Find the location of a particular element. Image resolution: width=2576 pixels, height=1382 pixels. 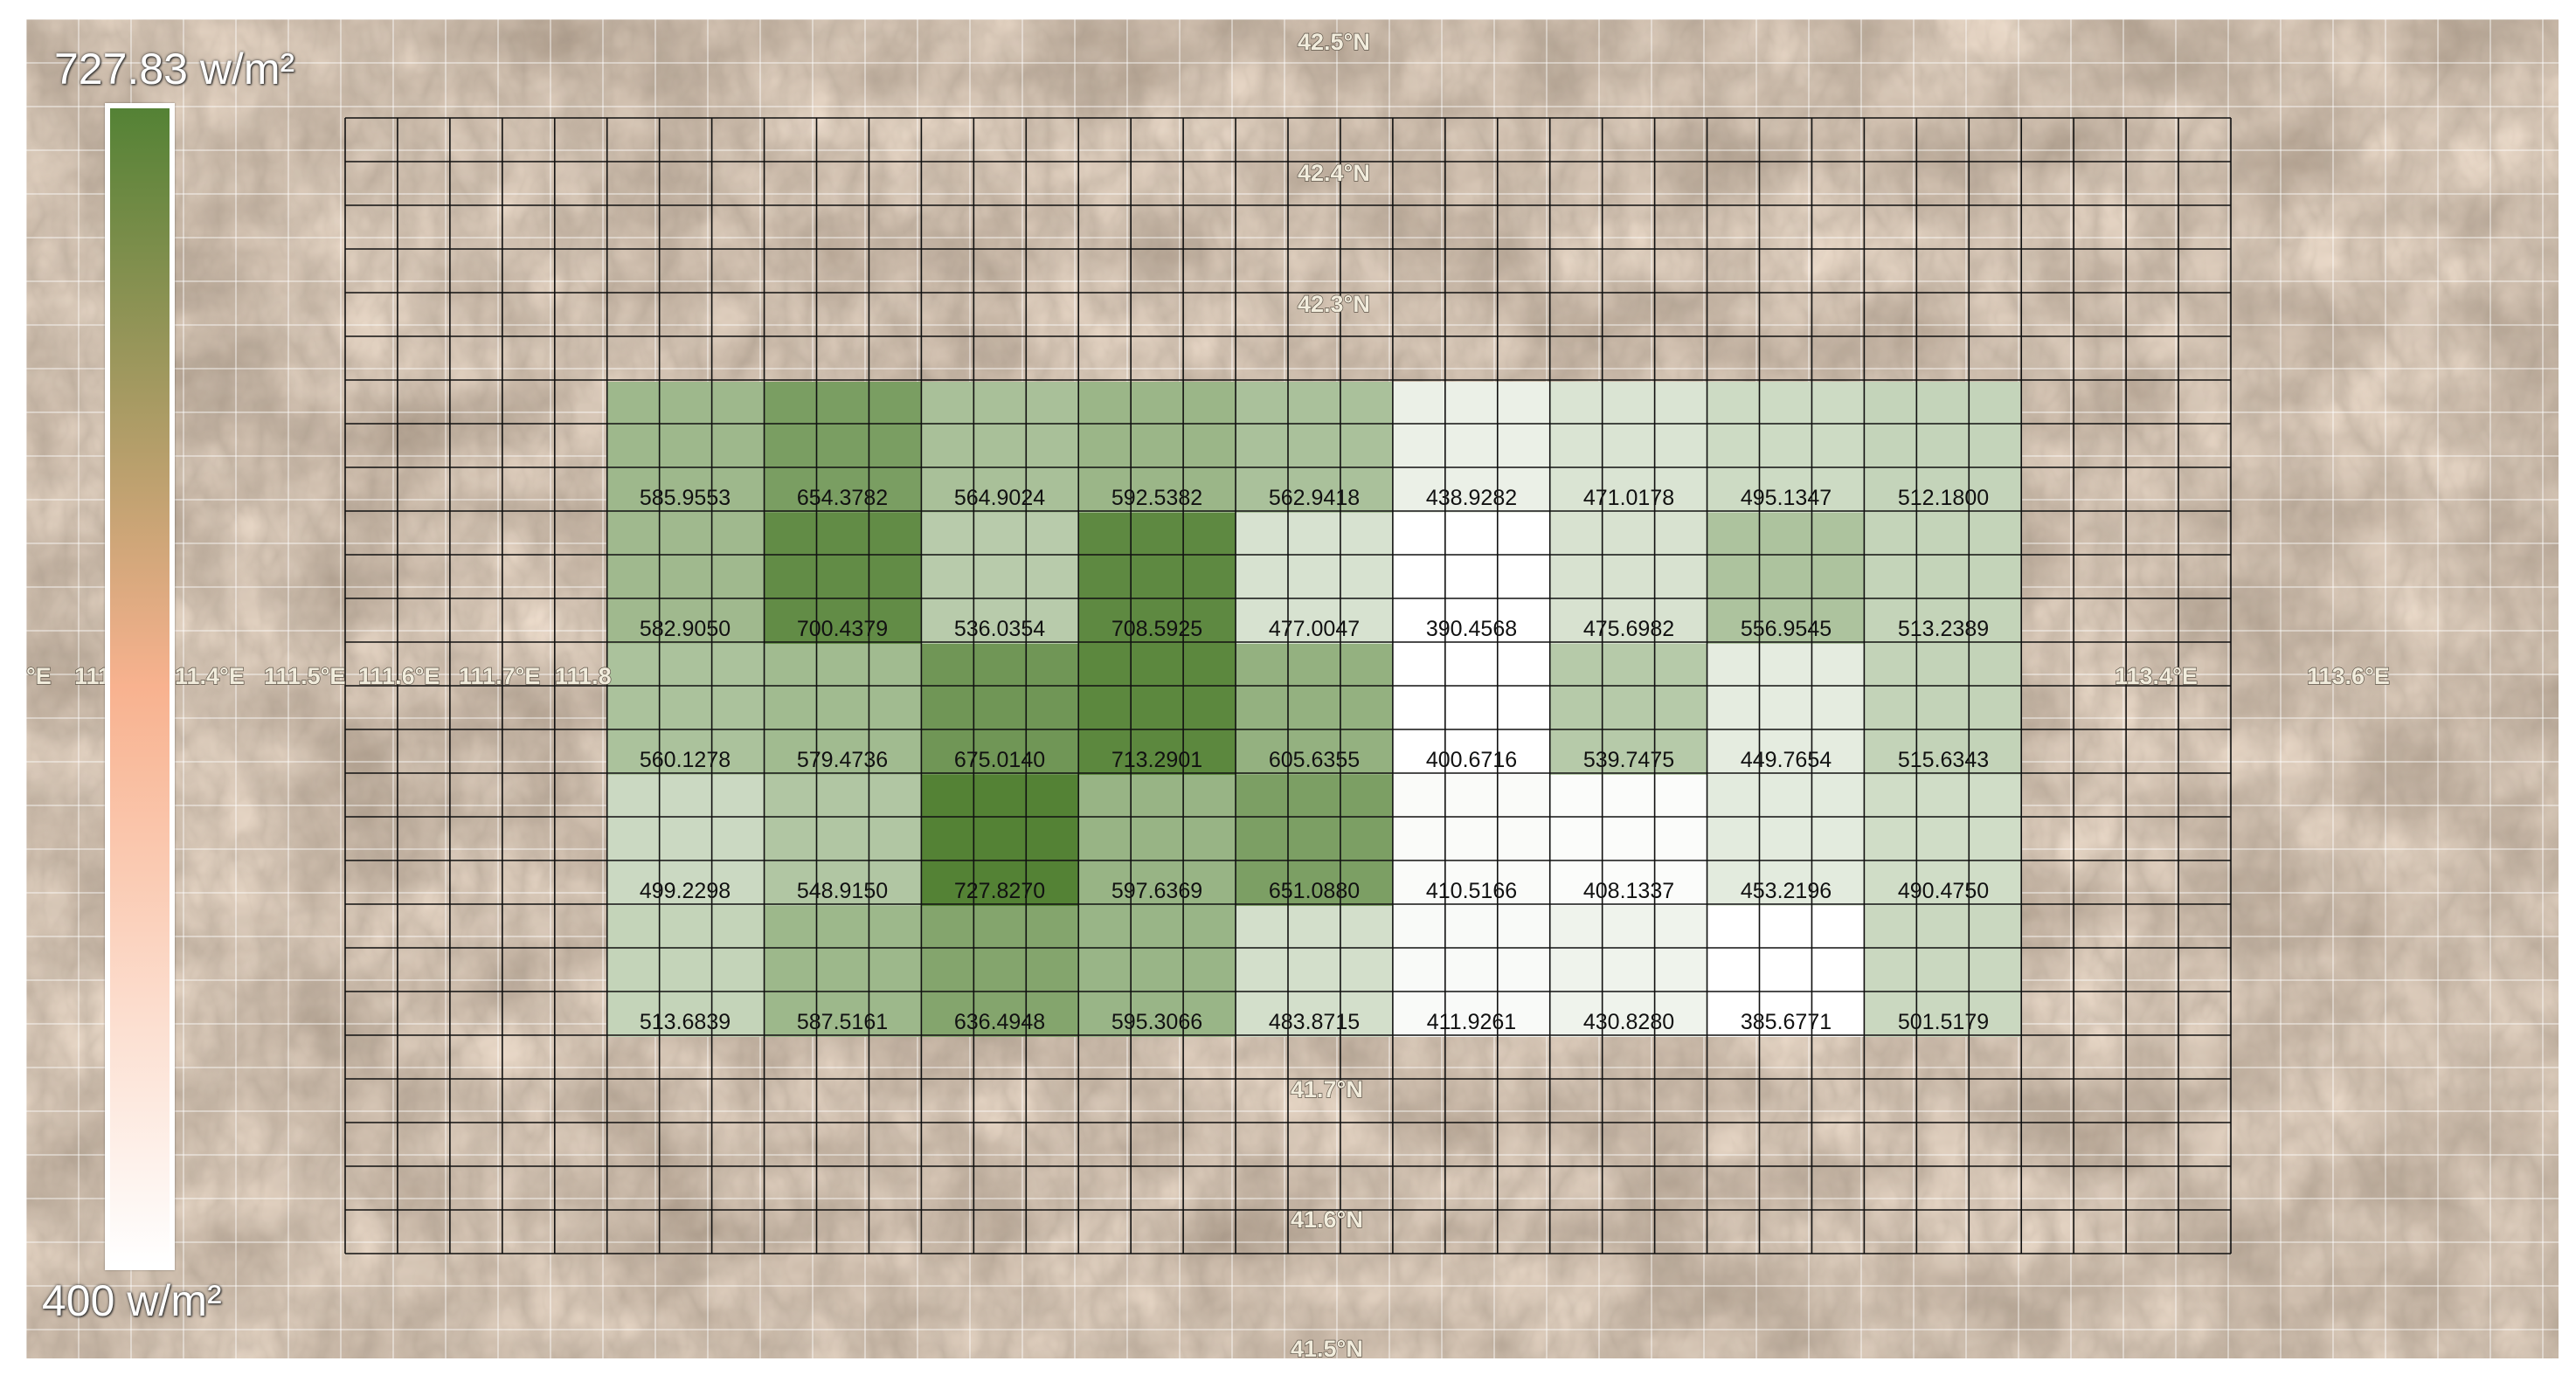

lat-label: 41.7°N is located at coordinates (1327, 1089).